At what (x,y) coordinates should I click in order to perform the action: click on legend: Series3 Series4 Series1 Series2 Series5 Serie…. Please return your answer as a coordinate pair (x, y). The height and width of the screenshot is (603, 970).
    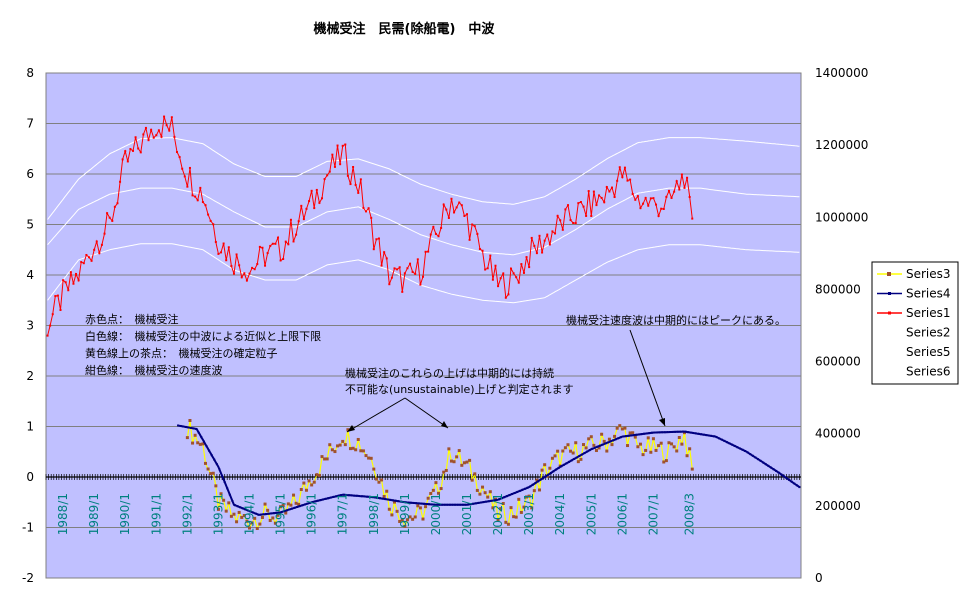
    Looking at the image, I should click on (915, 323).